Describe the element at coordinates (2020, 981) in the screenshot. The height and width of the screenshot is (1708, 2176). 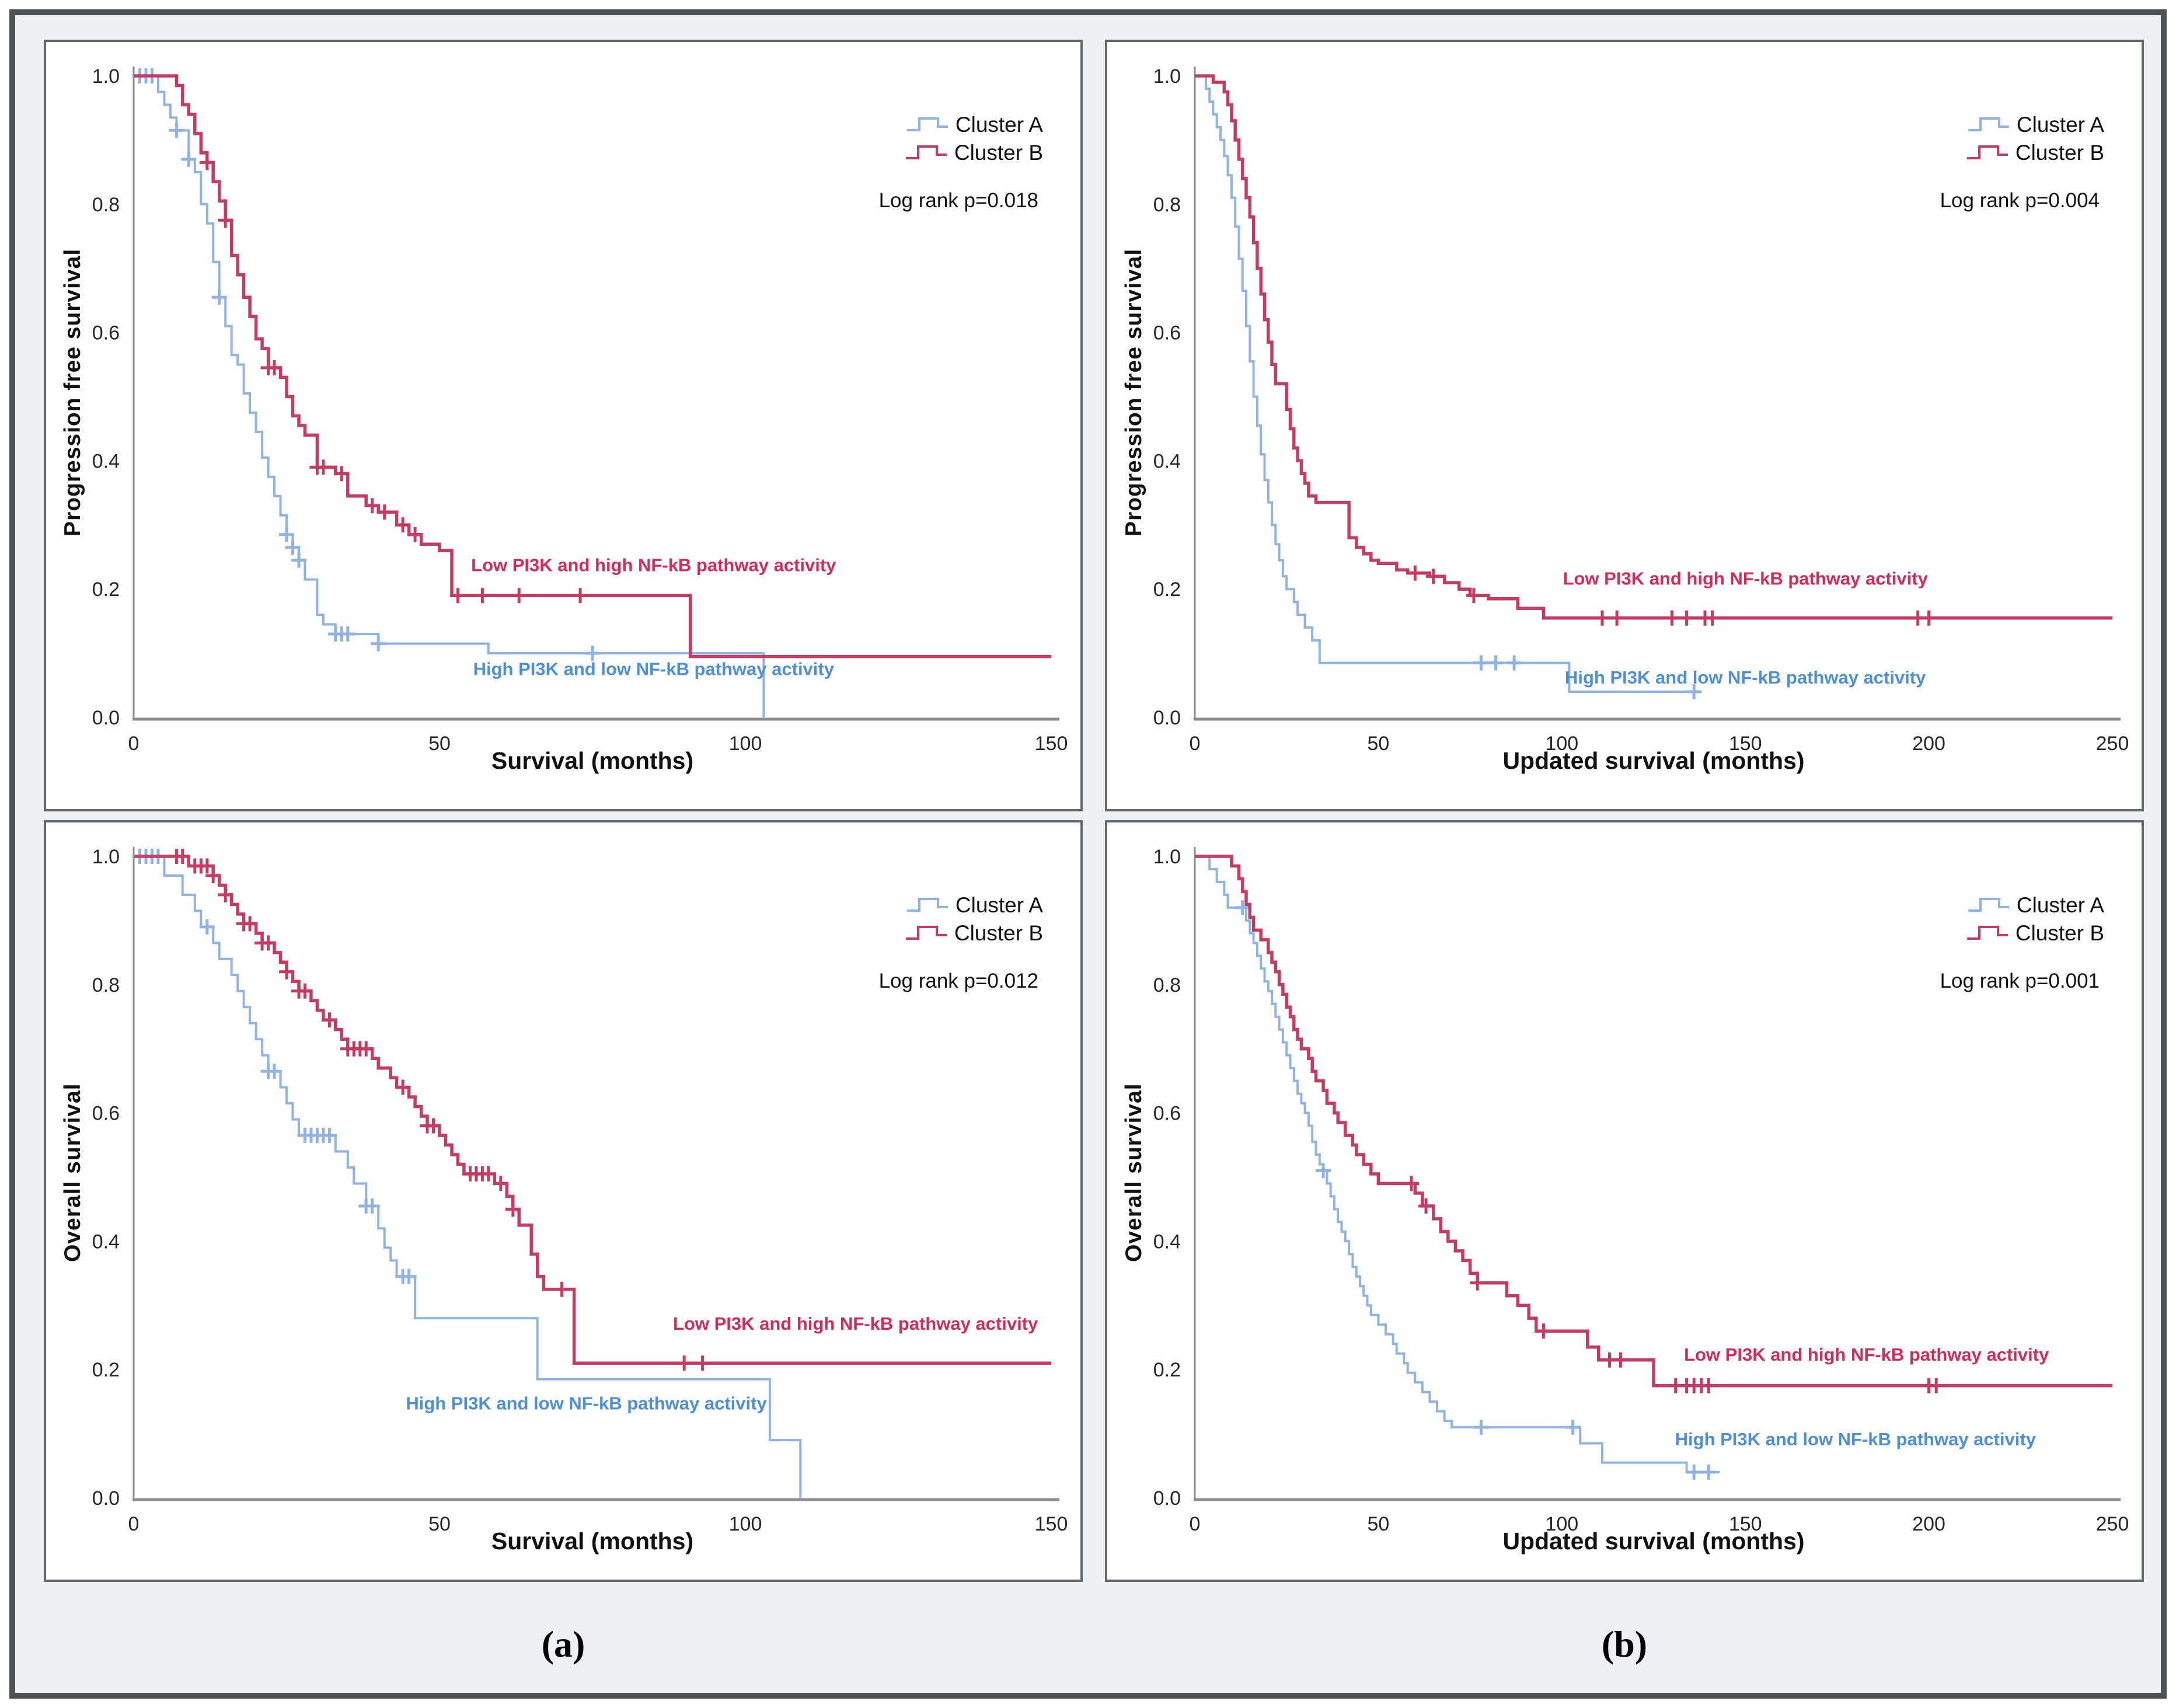
I see `log-rank-p-value: Log rank p=0.001` at that location.